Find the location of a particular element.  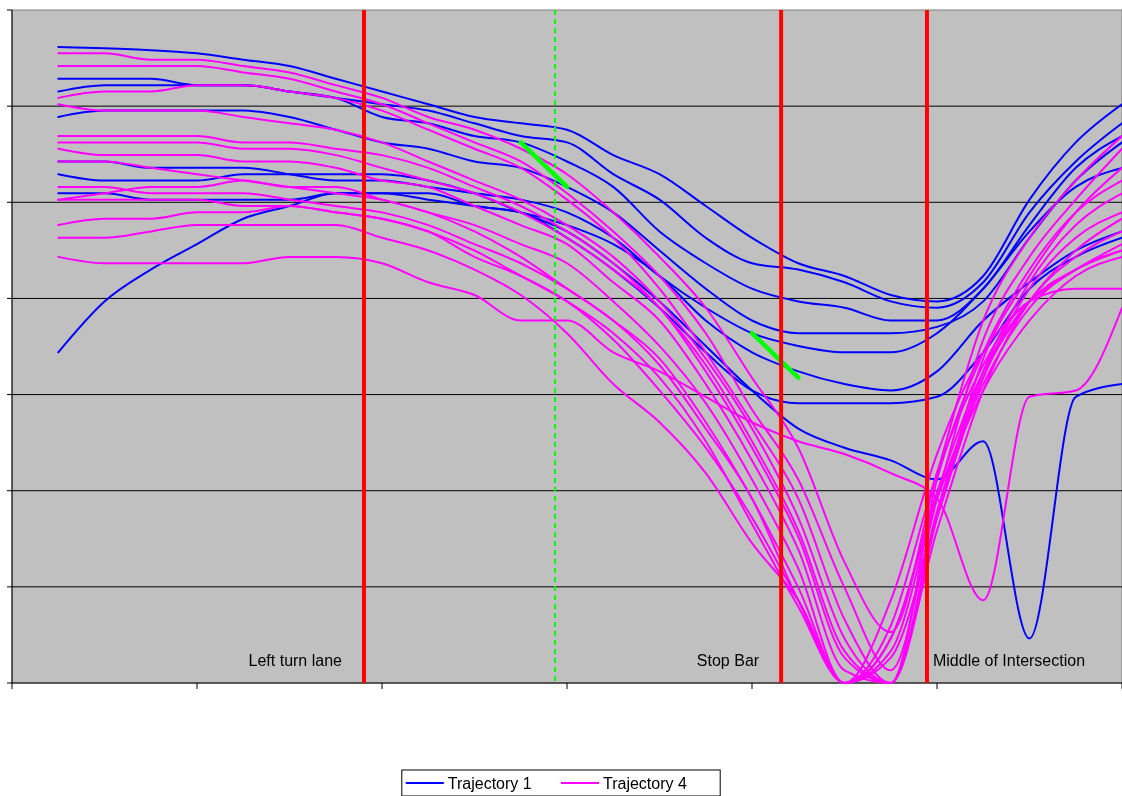

legend-label: Trajectory 4 is located at coordinates (645, 783).